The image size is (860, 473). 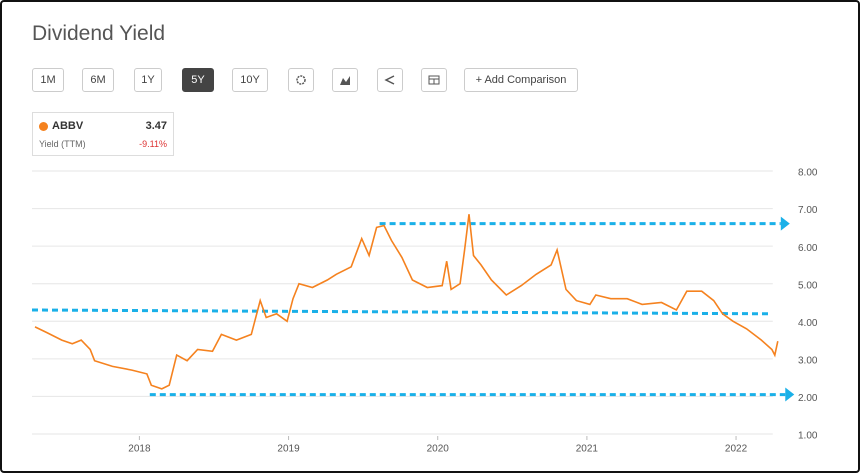 What do you see at coordinates (99, 33) in the screenshot?
I see `page-title: Dividend Yield` at bounding box center [99, 33].